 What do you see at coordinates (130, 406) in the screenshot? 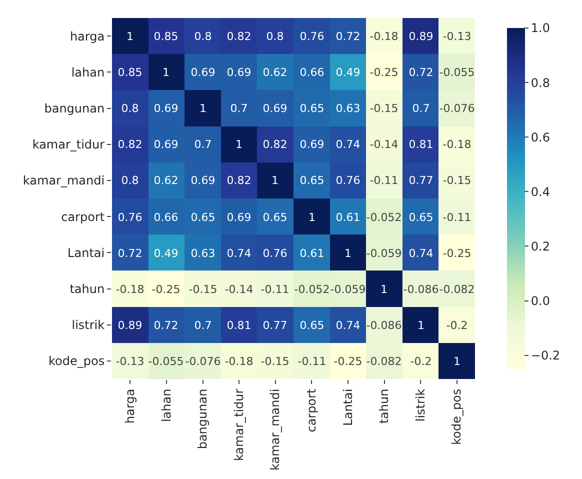
I see `x-tick-label: harga` at bounding box center [130, 406].